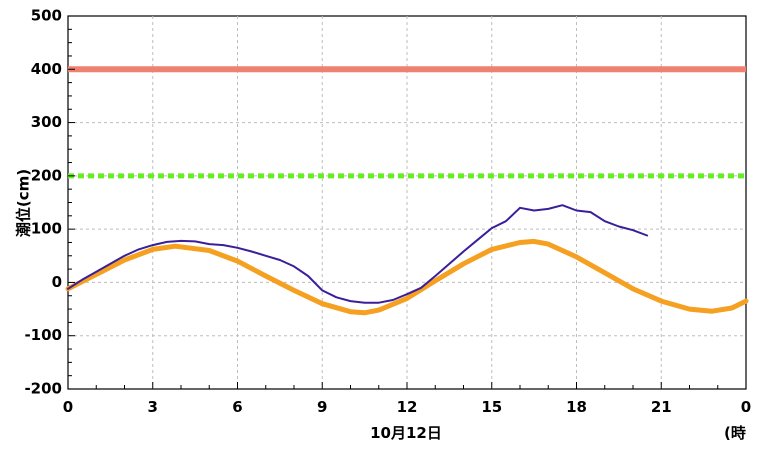 Image resolution: width=758 pixels, height=450 pixels. Describe the element at coordinates (57, 282) in the screenshot. I see `y-tick-label: 0` at that location.